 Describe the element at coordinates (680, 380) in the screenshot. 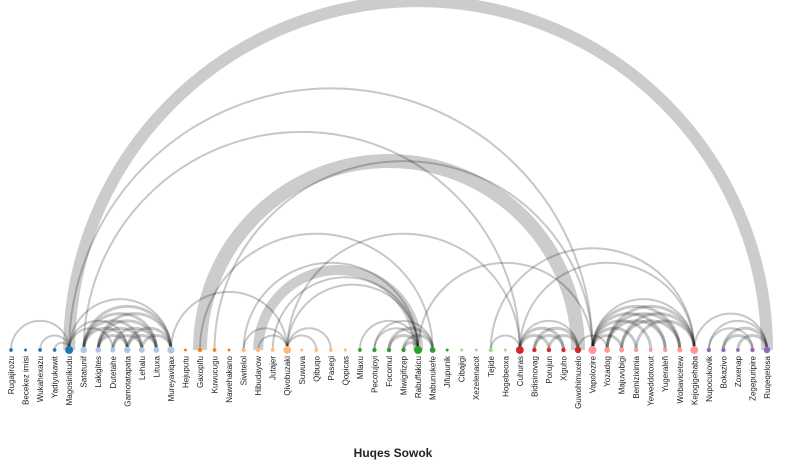

I see `node-label: Wobavicetew` at that location.